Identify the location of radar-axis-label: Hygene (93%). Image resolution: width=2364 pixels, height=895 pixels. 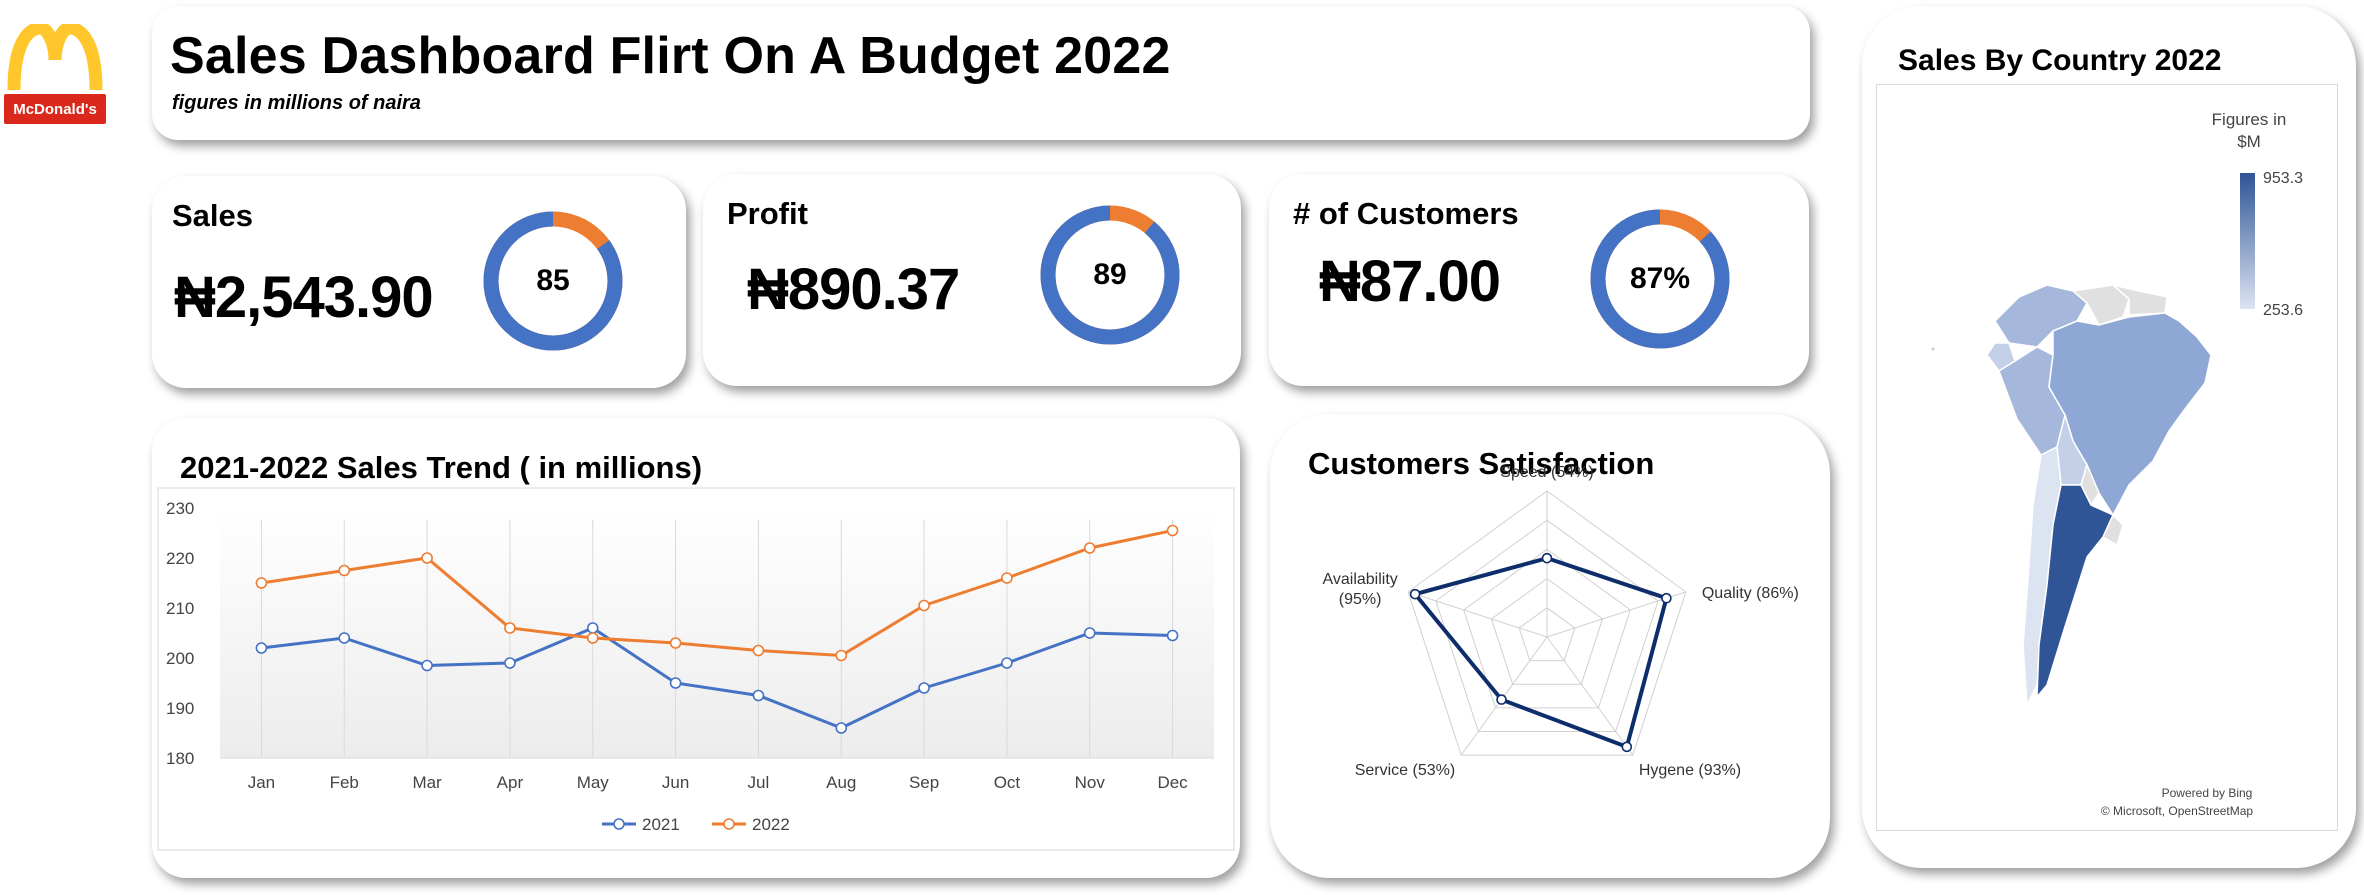
(1690, 770).